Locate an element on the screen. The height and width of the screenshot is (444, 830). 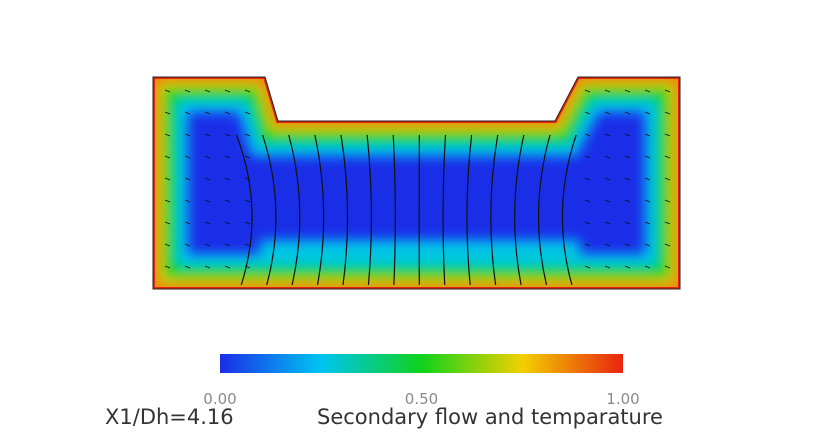
annotation: X1/Dh=4.16 is located at coordinates (169, 417).